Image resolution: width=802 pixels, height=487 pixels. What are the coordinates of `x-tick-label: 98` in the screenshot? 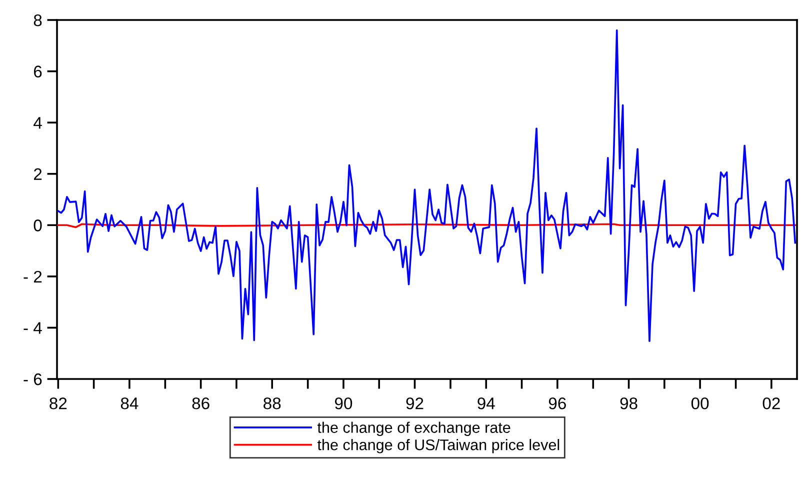 It's located at (629, 403).